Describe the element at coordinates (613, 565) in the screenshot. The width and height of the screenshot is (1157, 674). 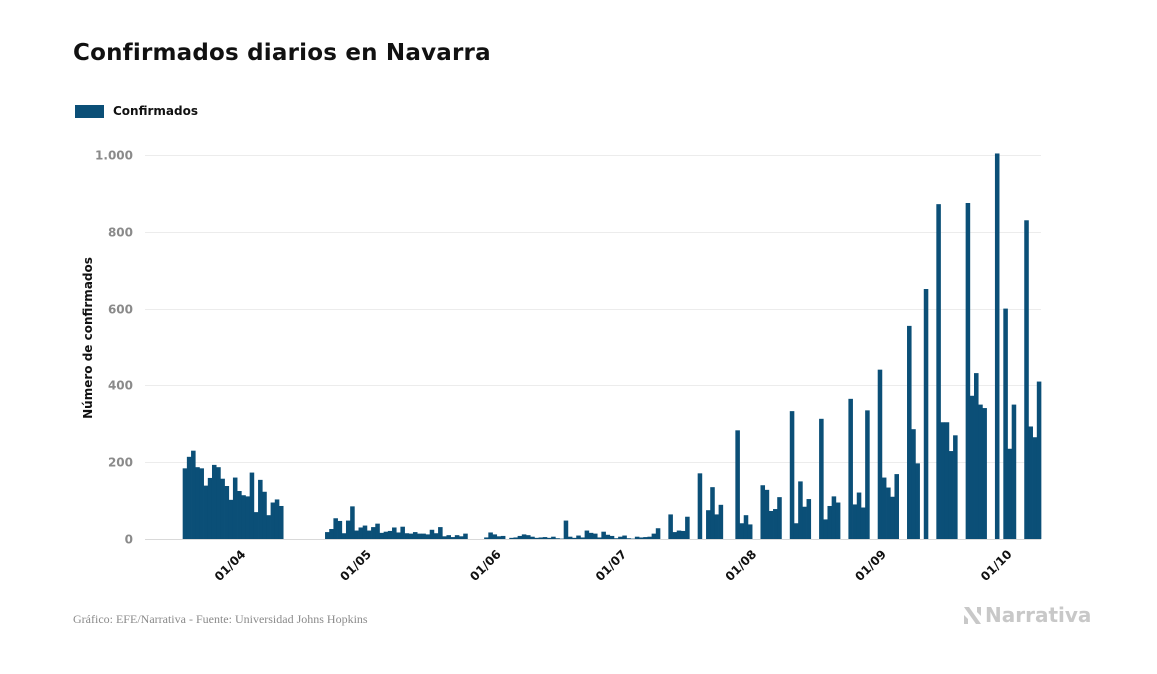
I see `x-axis-ticks: 01/04 01/05 01/06 01/07 01/08 01/09 01/10` at that location.